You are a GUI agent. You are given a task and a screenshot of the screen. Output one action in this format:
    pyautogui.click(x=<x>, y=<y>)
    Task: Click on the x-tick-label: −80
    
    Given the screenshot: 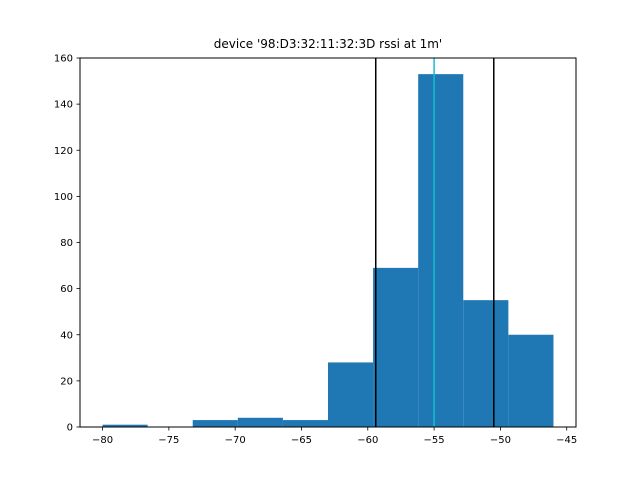 What is the action you would take?
    pyautogui.click(x=102, y=440)
    